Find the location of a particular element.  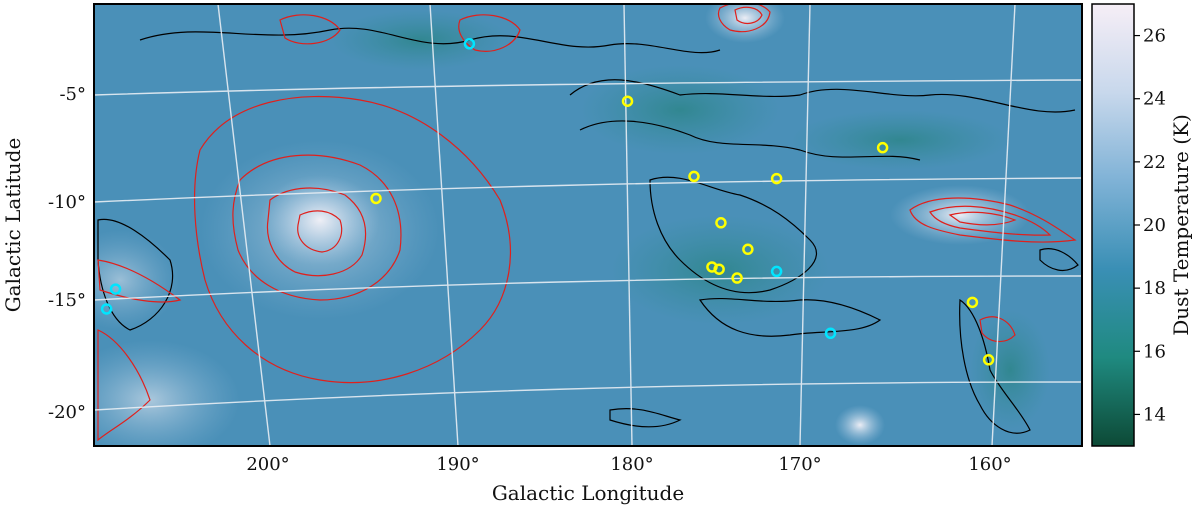

colorbar-ticks: 14 16 18 20 22 24 26 is located at coordinates (1150, 225).